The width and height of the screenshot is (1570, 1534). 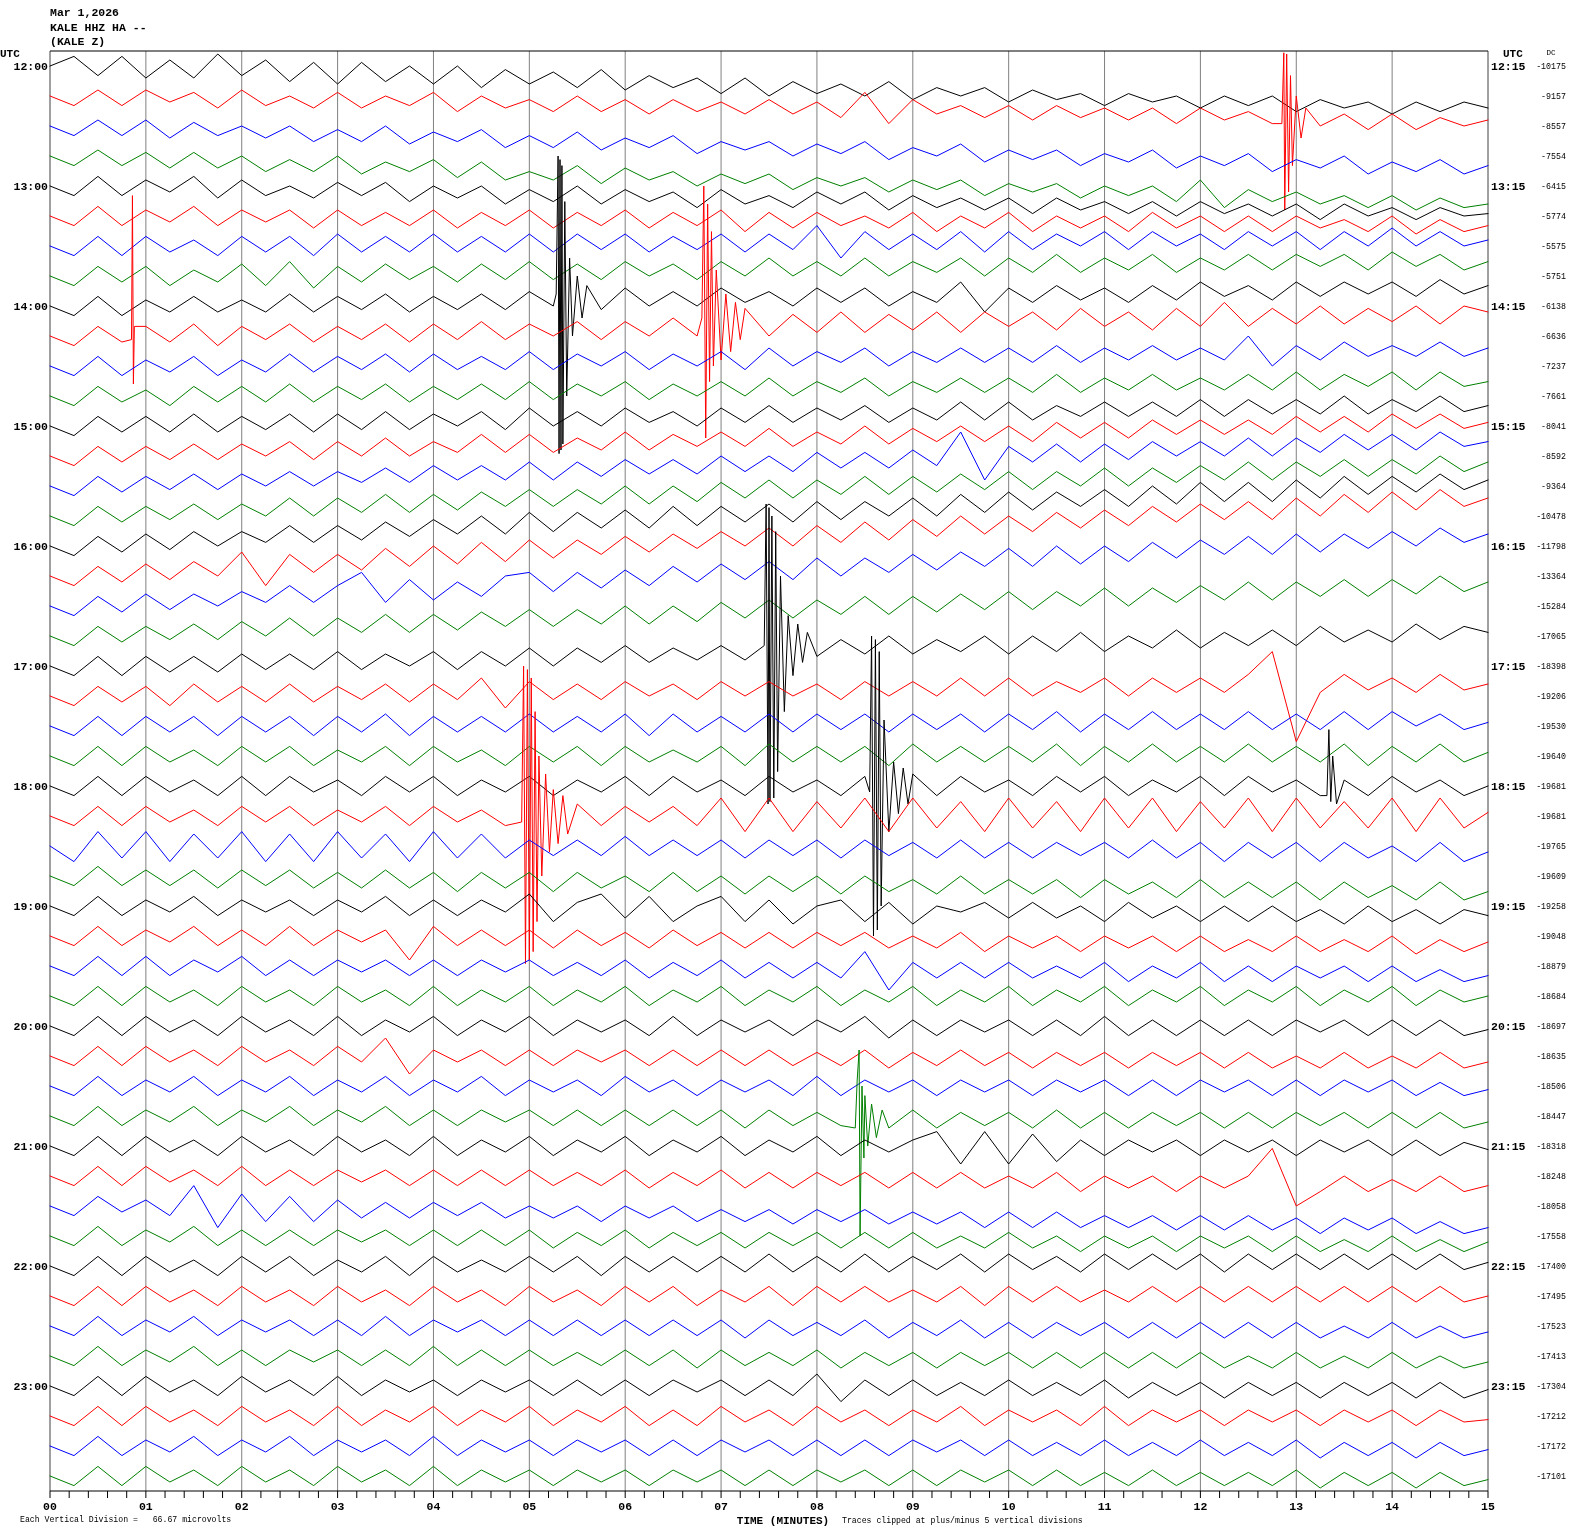 I want to click on y-tick-label: 19:00, so click(x=31, y=907).